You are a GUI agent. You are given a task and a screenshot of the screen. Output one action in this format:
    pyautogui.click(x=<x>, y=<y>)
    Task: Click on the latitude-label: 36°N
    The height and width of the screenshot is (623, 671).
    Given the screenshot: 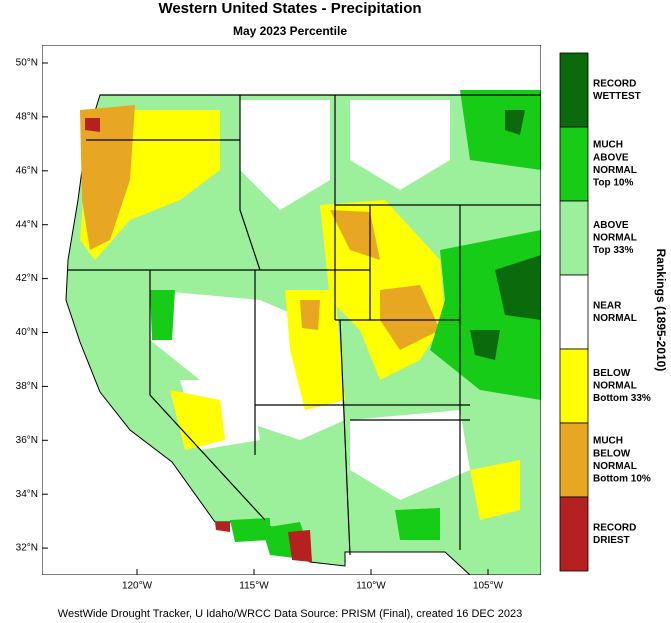 What is the action you would take?
    pyautogui.click(x=27, y=440)
    